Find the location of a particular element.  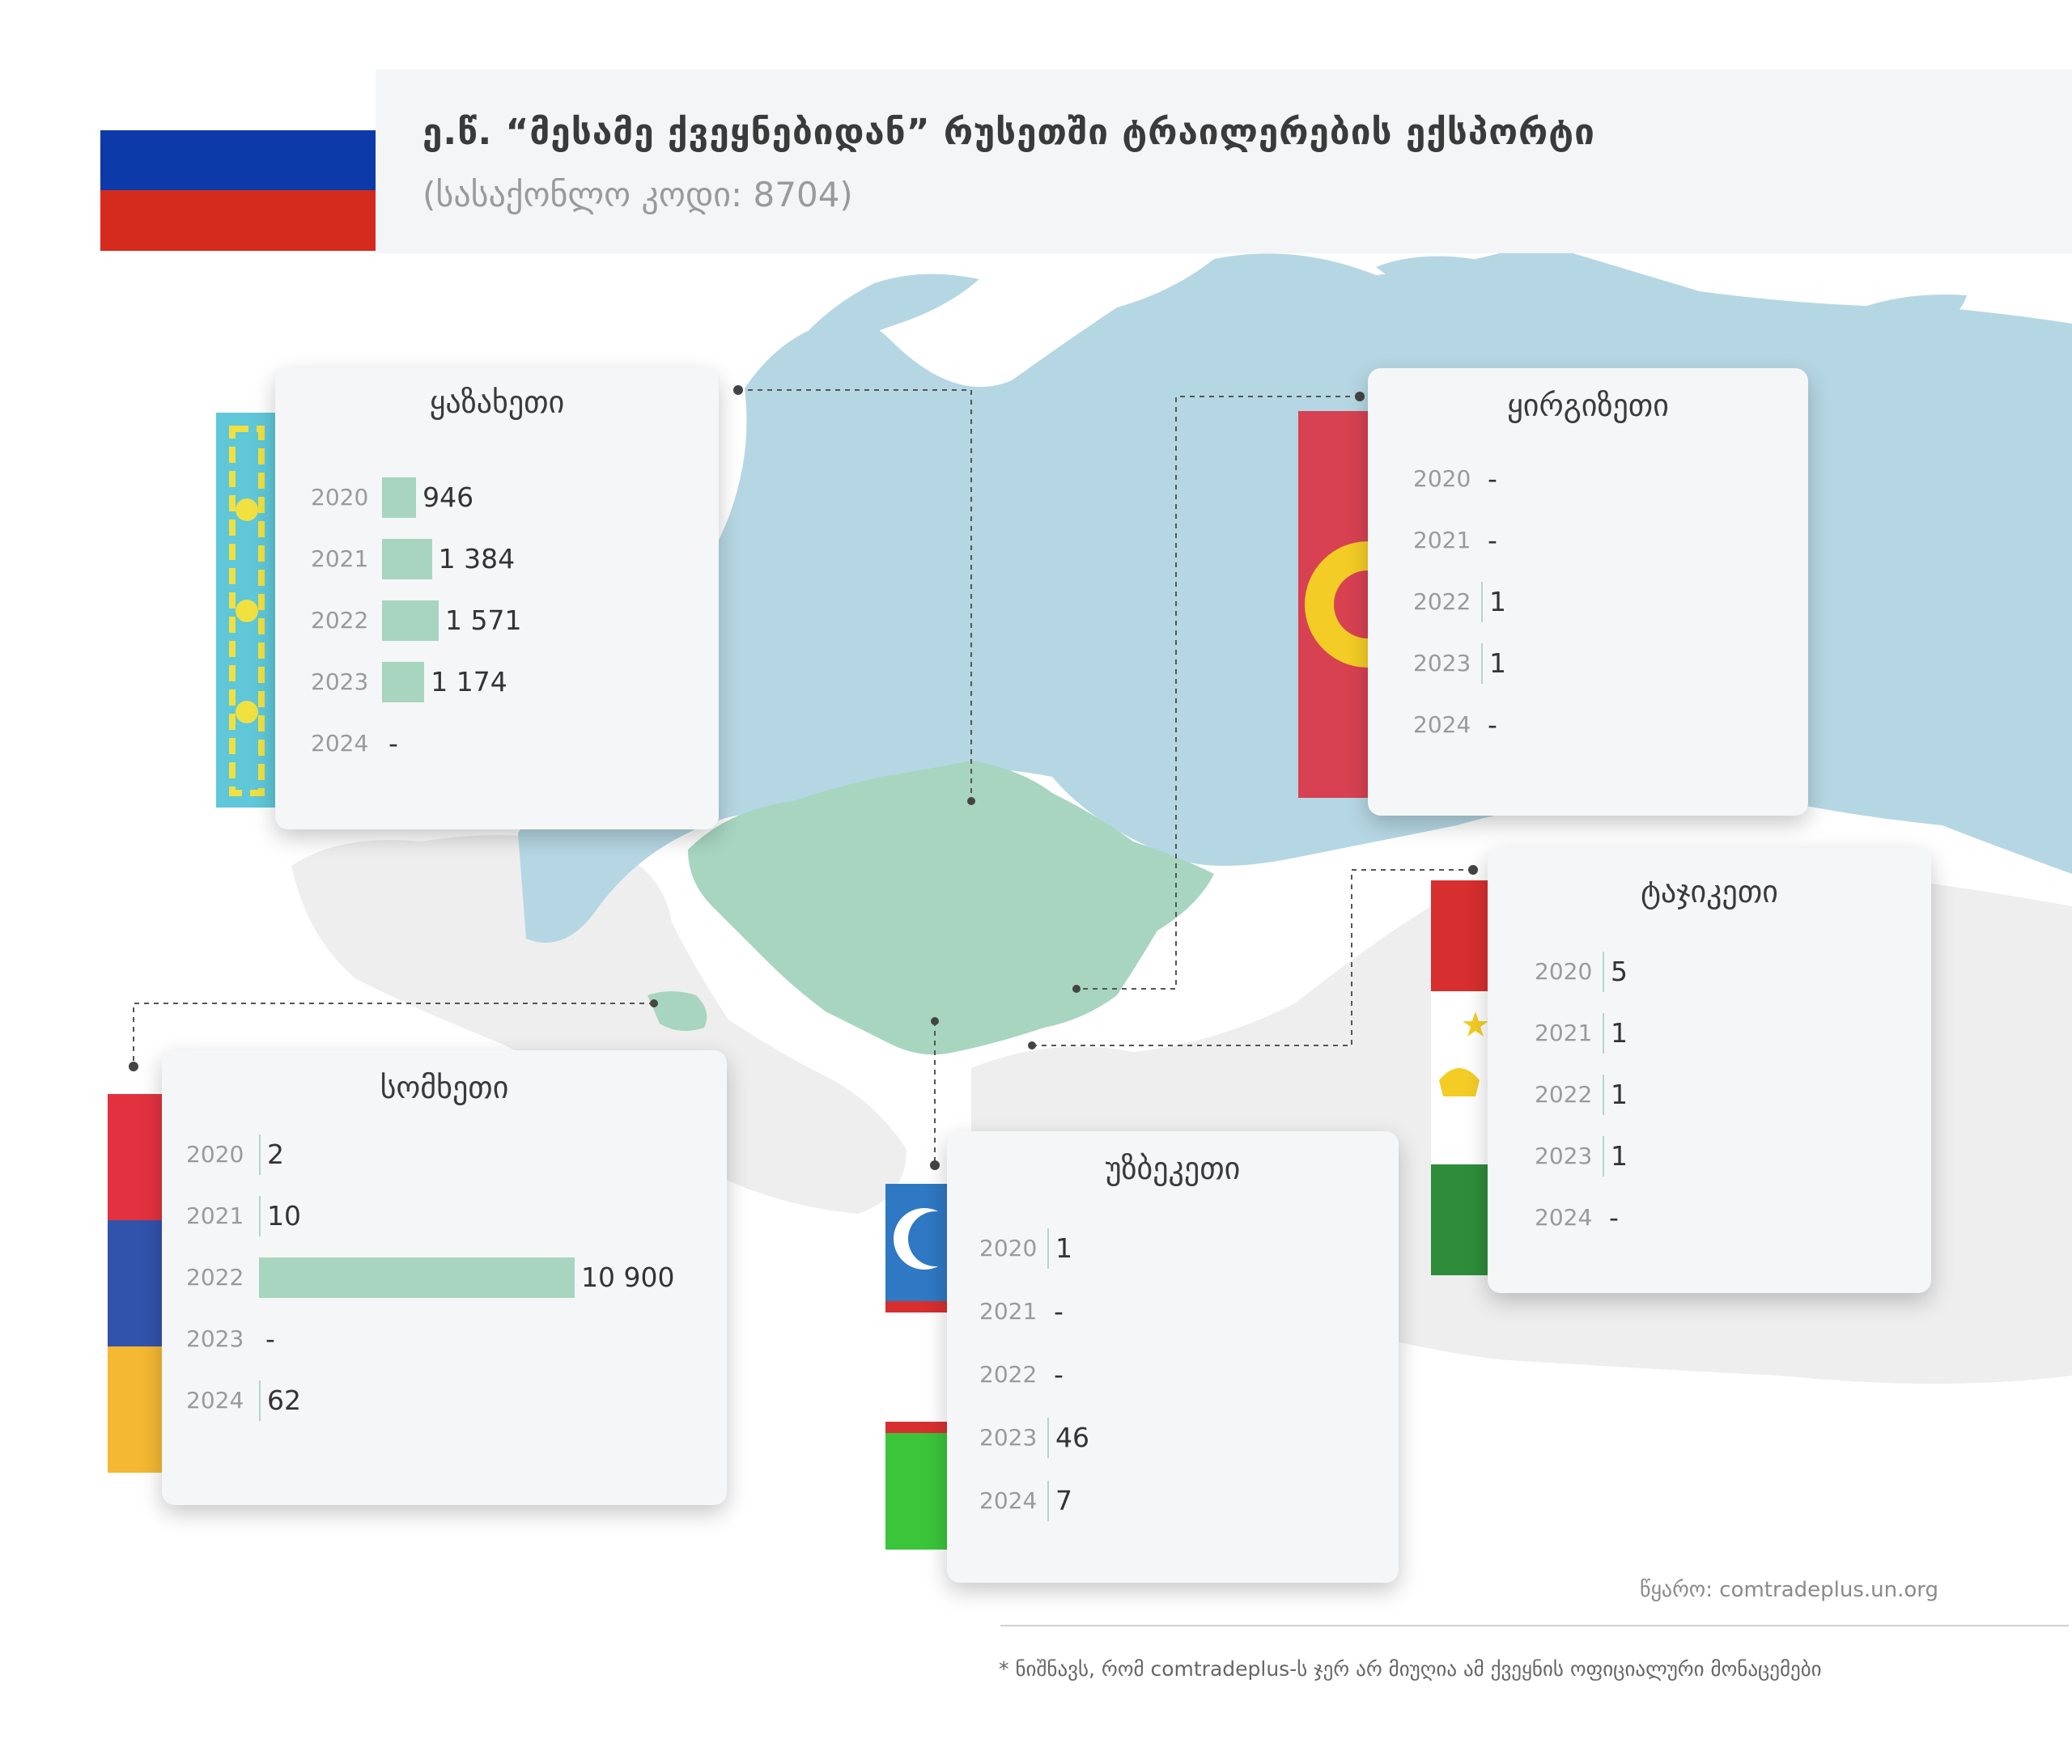

chart-row: 2022 10 900 is located at coordinates (444, 1277).